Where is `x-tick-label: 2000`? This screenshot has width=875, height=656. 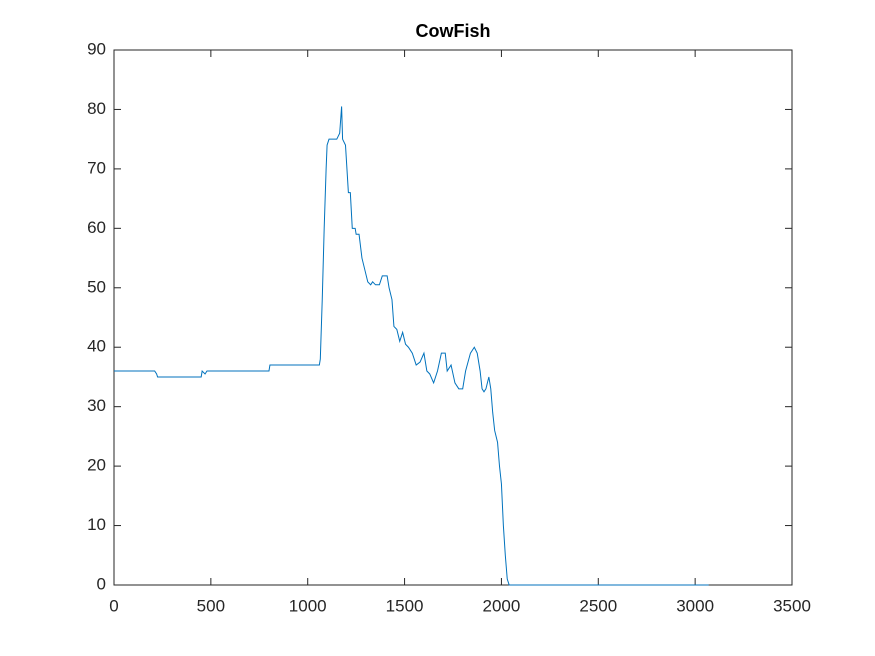 x-tick-label: 2000 is located at coordinates (502, 605).